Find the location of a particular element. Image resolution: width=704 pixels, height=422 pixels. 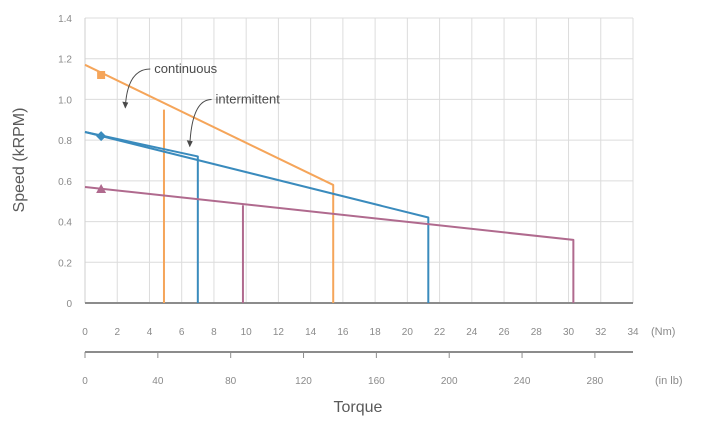

y-tick-label: 0.2 is located at coordinates (65, 263).